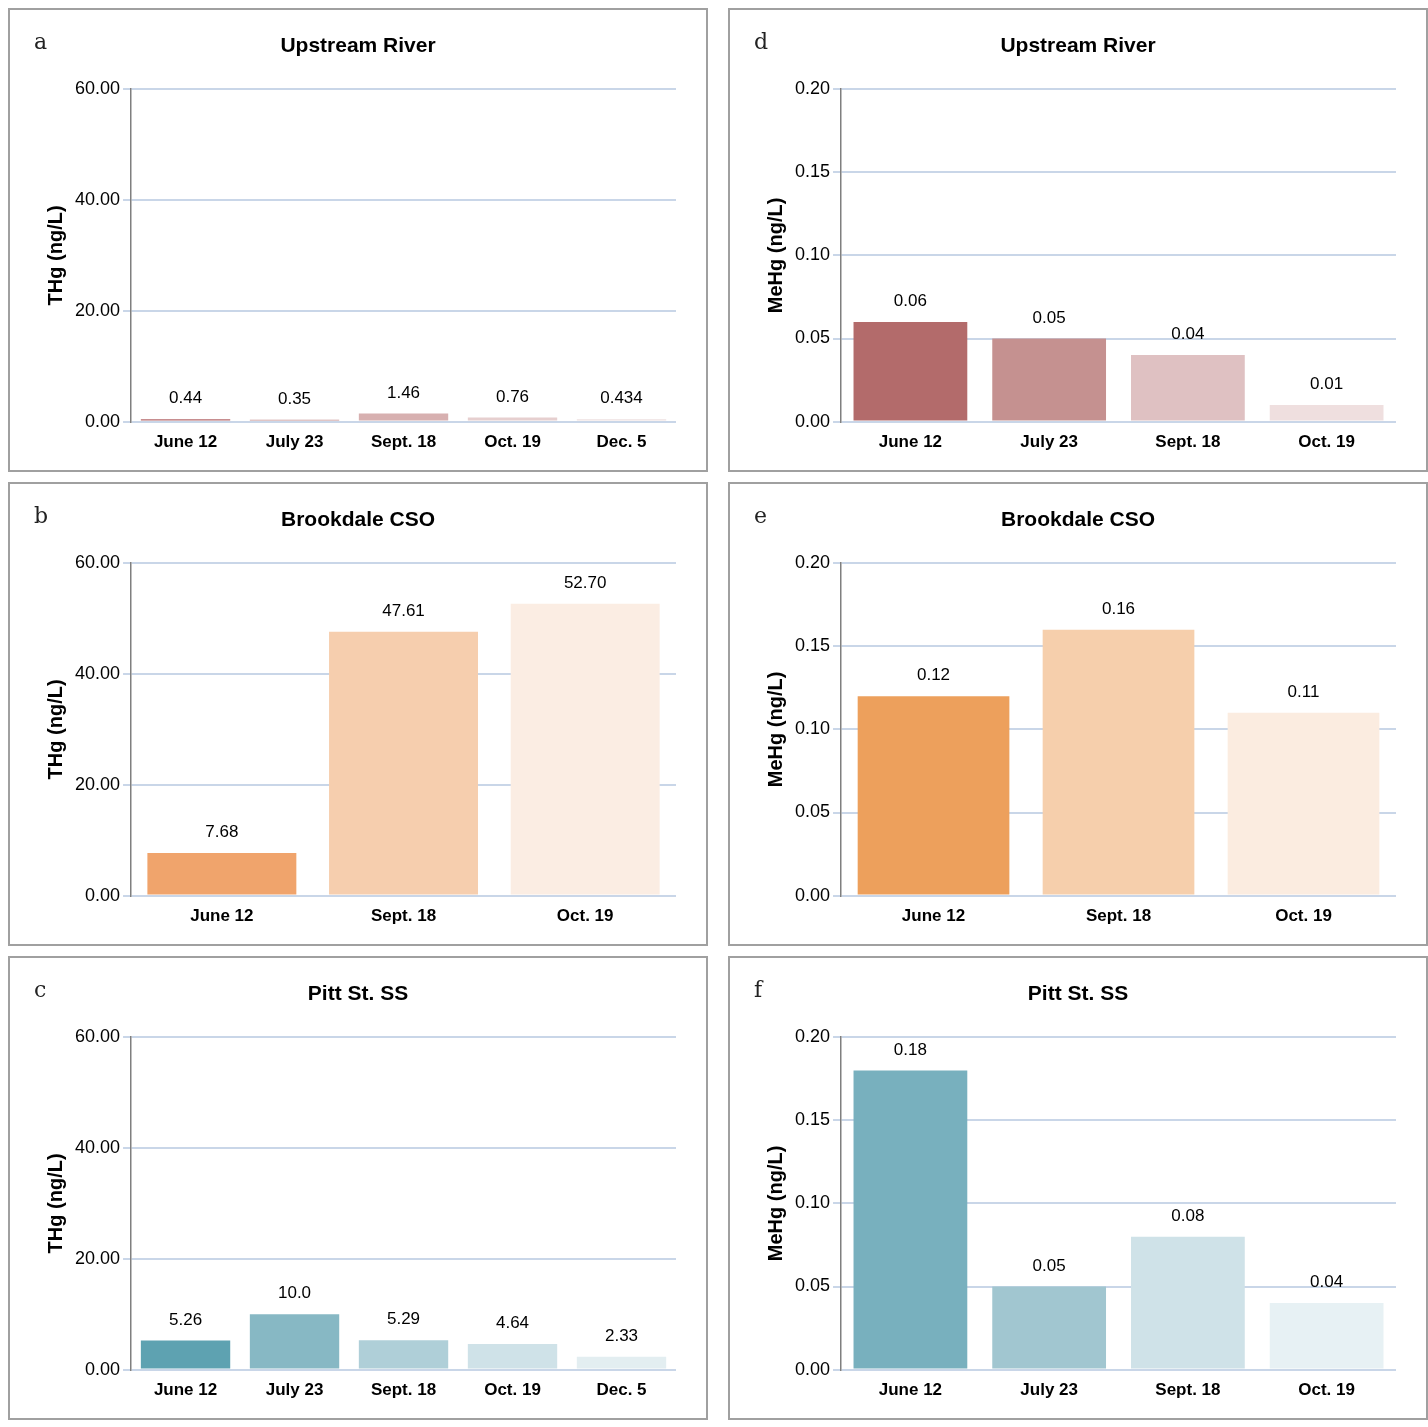 The image size is (1428, 1427). I want to click on data-label: 0.11, so click(1303, 691).